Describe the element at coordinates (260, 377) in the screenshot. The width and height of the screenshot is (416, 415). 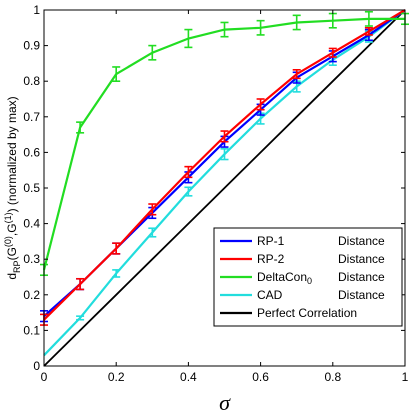
I see `x-tick-label: 0.6` at that location.